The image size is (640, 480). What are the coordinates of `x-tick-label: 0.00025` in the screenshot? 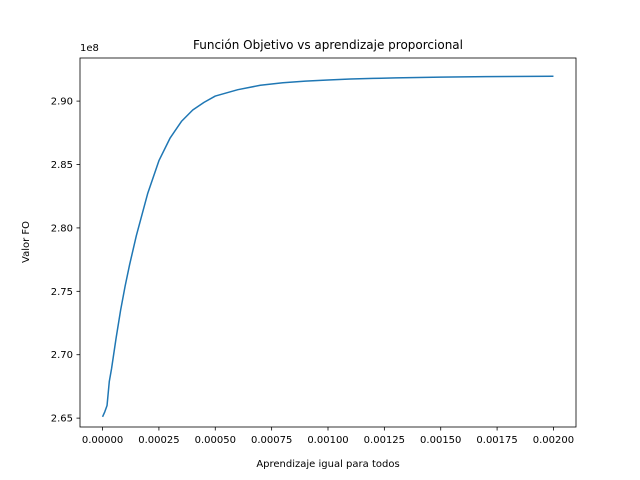 It's located at (158, 440).